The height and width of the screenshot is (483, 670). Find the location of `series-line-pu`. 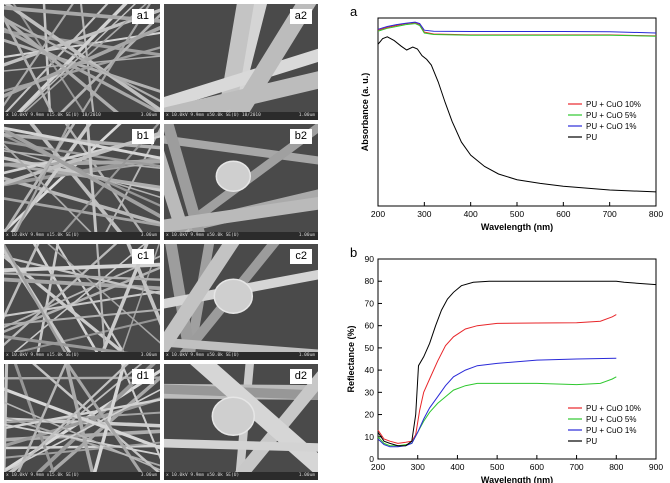

series-line-pu is located at coordinates (517, 114).